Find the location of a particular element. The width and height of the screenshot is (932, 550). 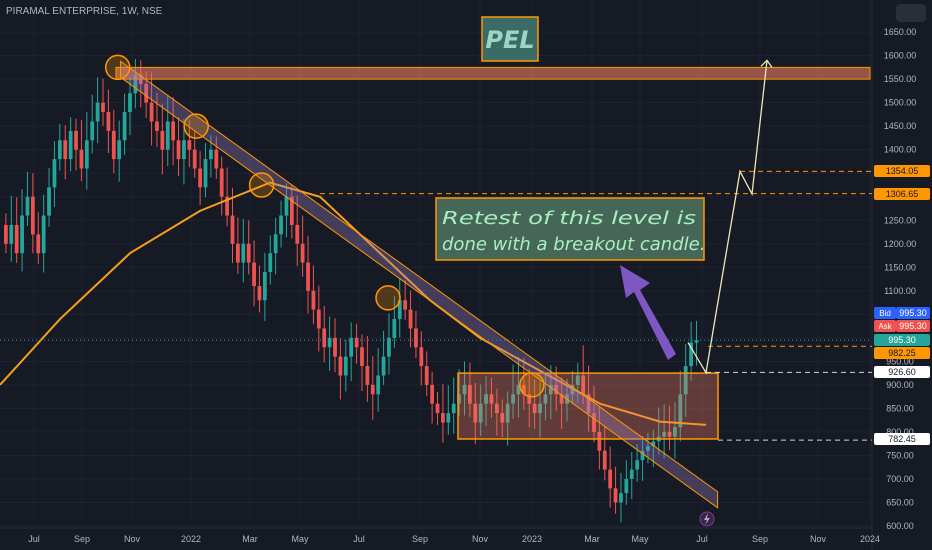

price-value: 995.30 is located at coordinates (913, 313).